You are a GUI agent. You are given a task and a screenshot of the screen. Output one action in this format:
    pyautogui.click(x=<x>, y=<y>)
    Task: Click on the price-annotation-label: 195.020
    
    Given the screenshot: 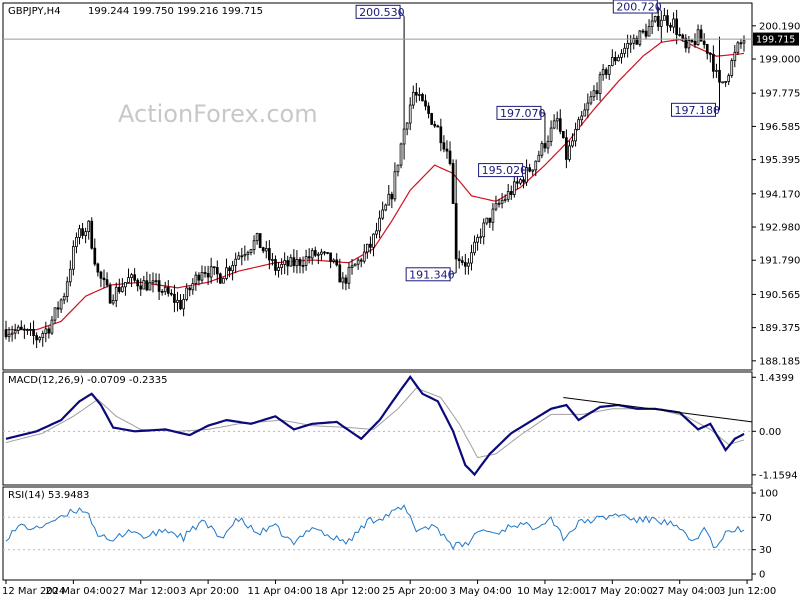 What is the action you would take?
    pyautogui.click(x=505, y=170)
    